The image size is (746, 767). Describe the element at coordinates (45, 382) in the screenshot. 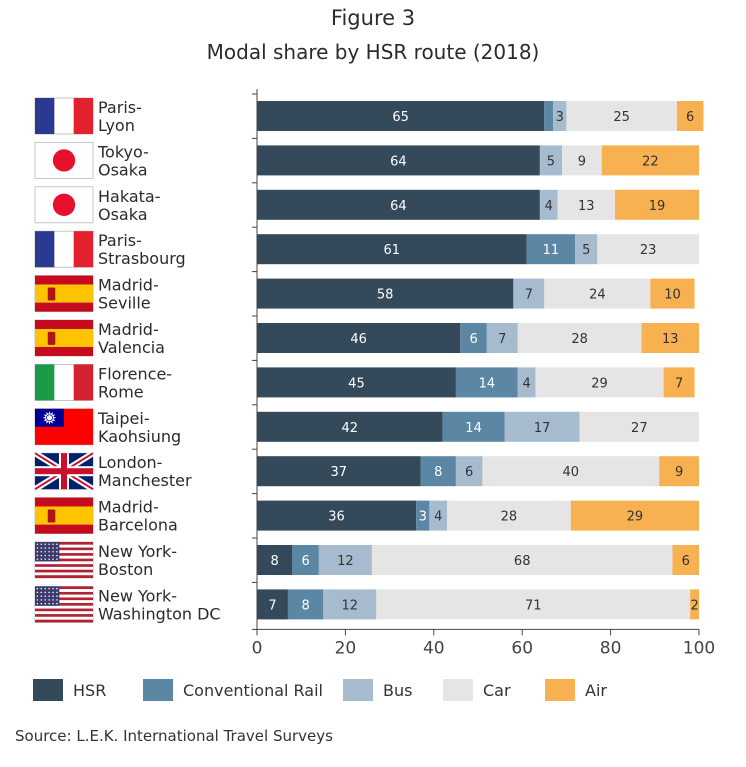

I see `flag-green-band` at that location.